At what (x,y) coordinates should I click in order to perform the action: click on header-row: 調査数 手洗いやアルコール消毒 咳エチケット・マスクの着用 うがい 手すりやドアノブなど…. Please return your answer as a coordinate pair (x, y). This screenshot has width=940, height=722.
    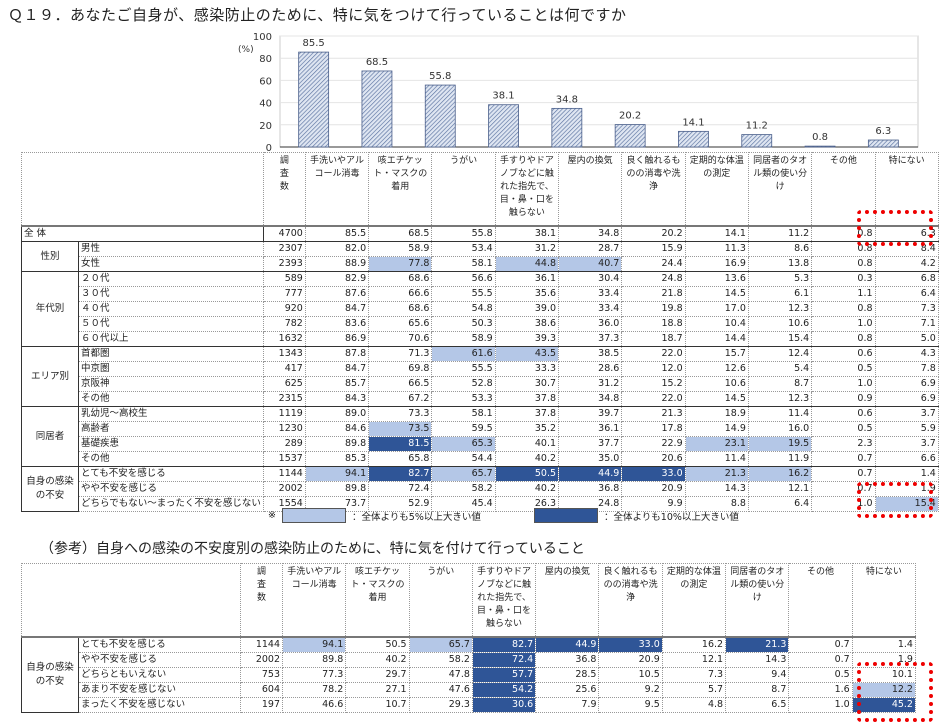
    Looking at the image, I should click on (480, 189).